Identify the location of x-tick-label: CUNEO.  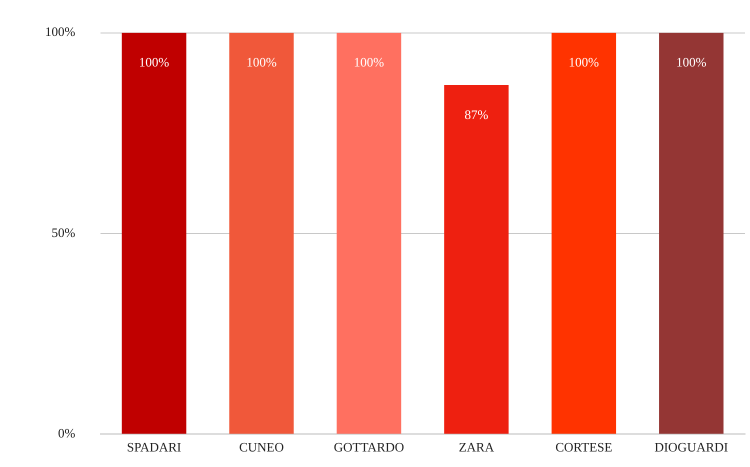
(261, 446).